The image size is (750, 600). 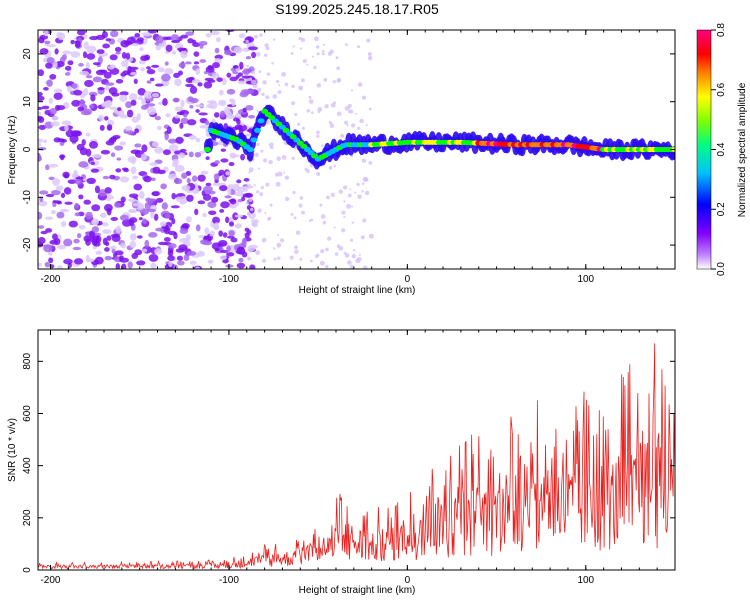 I want to click on track-core-mark, so click(x=261, y=121).